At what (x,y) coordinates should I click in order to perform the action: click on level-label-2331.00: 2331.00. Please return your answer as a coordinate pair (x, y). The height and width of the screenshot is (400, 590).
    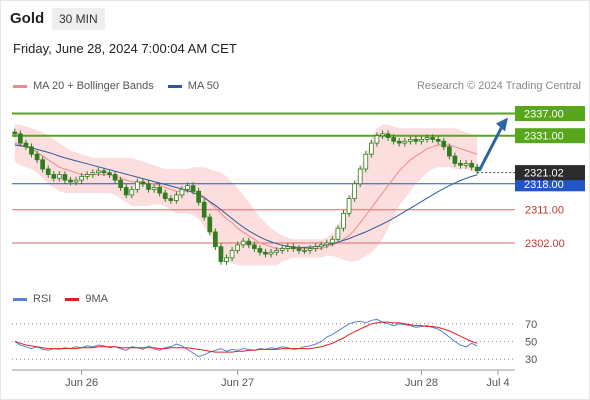
    Looking at the image, I should click on (544, 137).